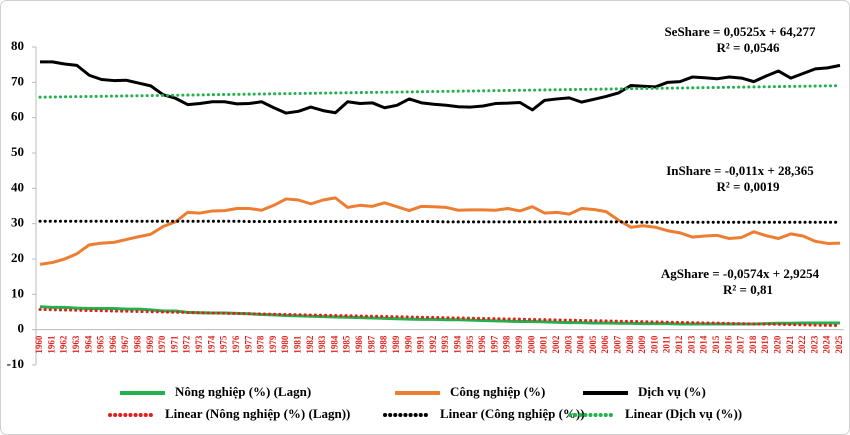 The image size is (850, 435). Describe the element at coordinates (654, 344) in the screenshot. I see `x-tick-label: 2010` at that location.